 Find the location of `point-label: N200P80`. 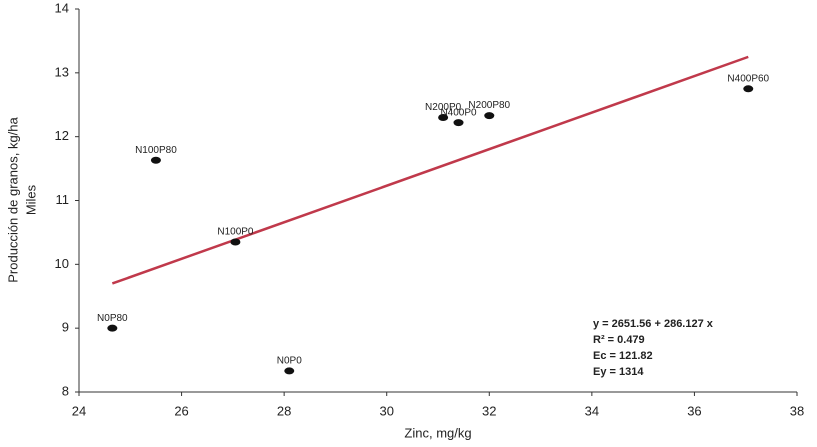

point-label: N200P80 is located at coordinates (489, 105).